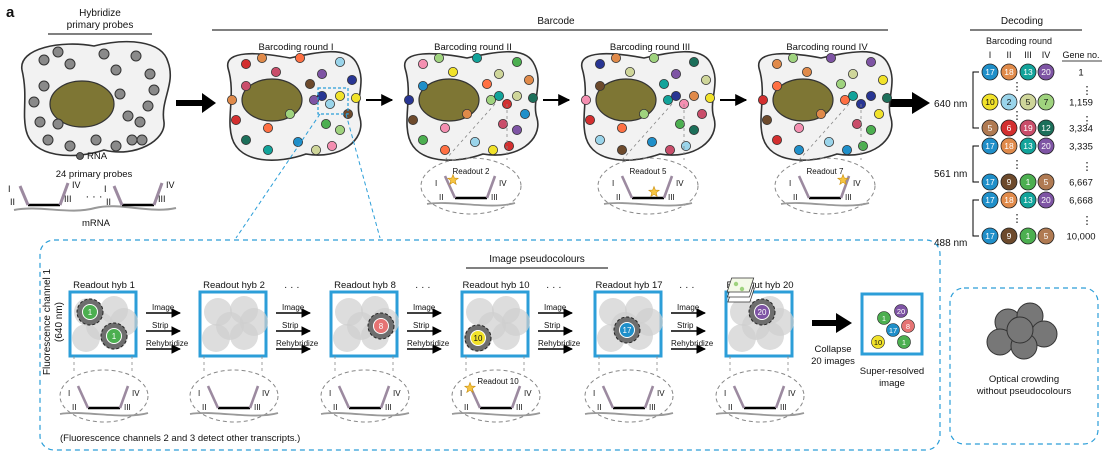 Image resolution: width=1106 pixels, height=458 pixels. Describe the element at coordinates (884, 318) in the screenshot. I see `super-spot-number-1: 1` at that location.